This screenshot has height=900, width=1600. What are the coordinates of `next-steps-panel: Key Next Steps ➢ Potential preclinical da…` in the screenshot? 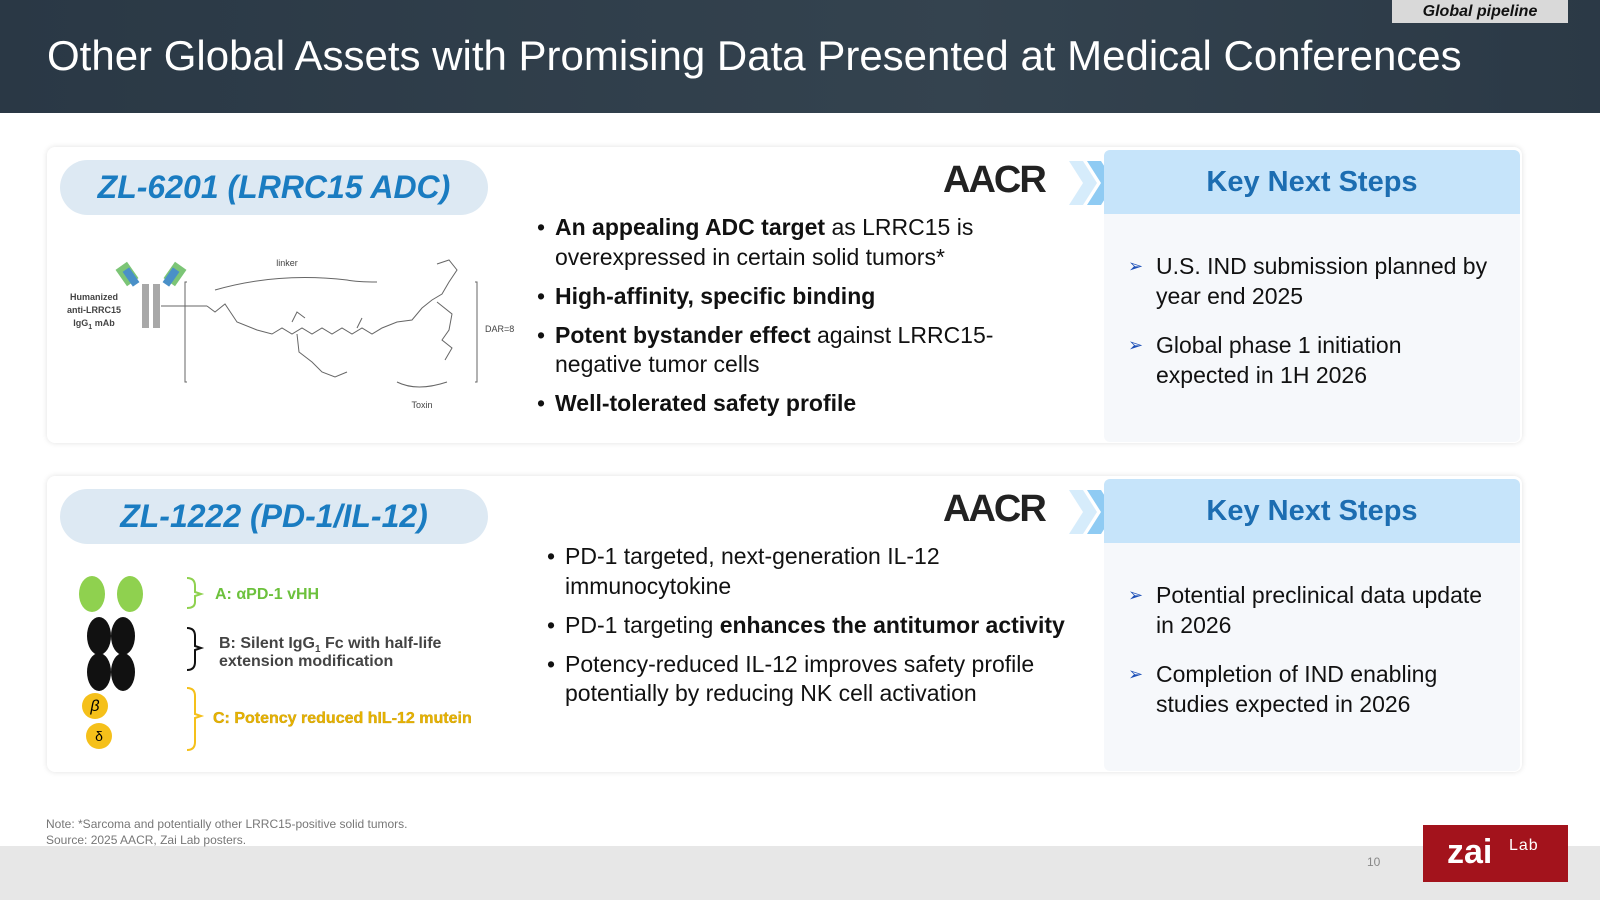 It's located at (1312, 625).